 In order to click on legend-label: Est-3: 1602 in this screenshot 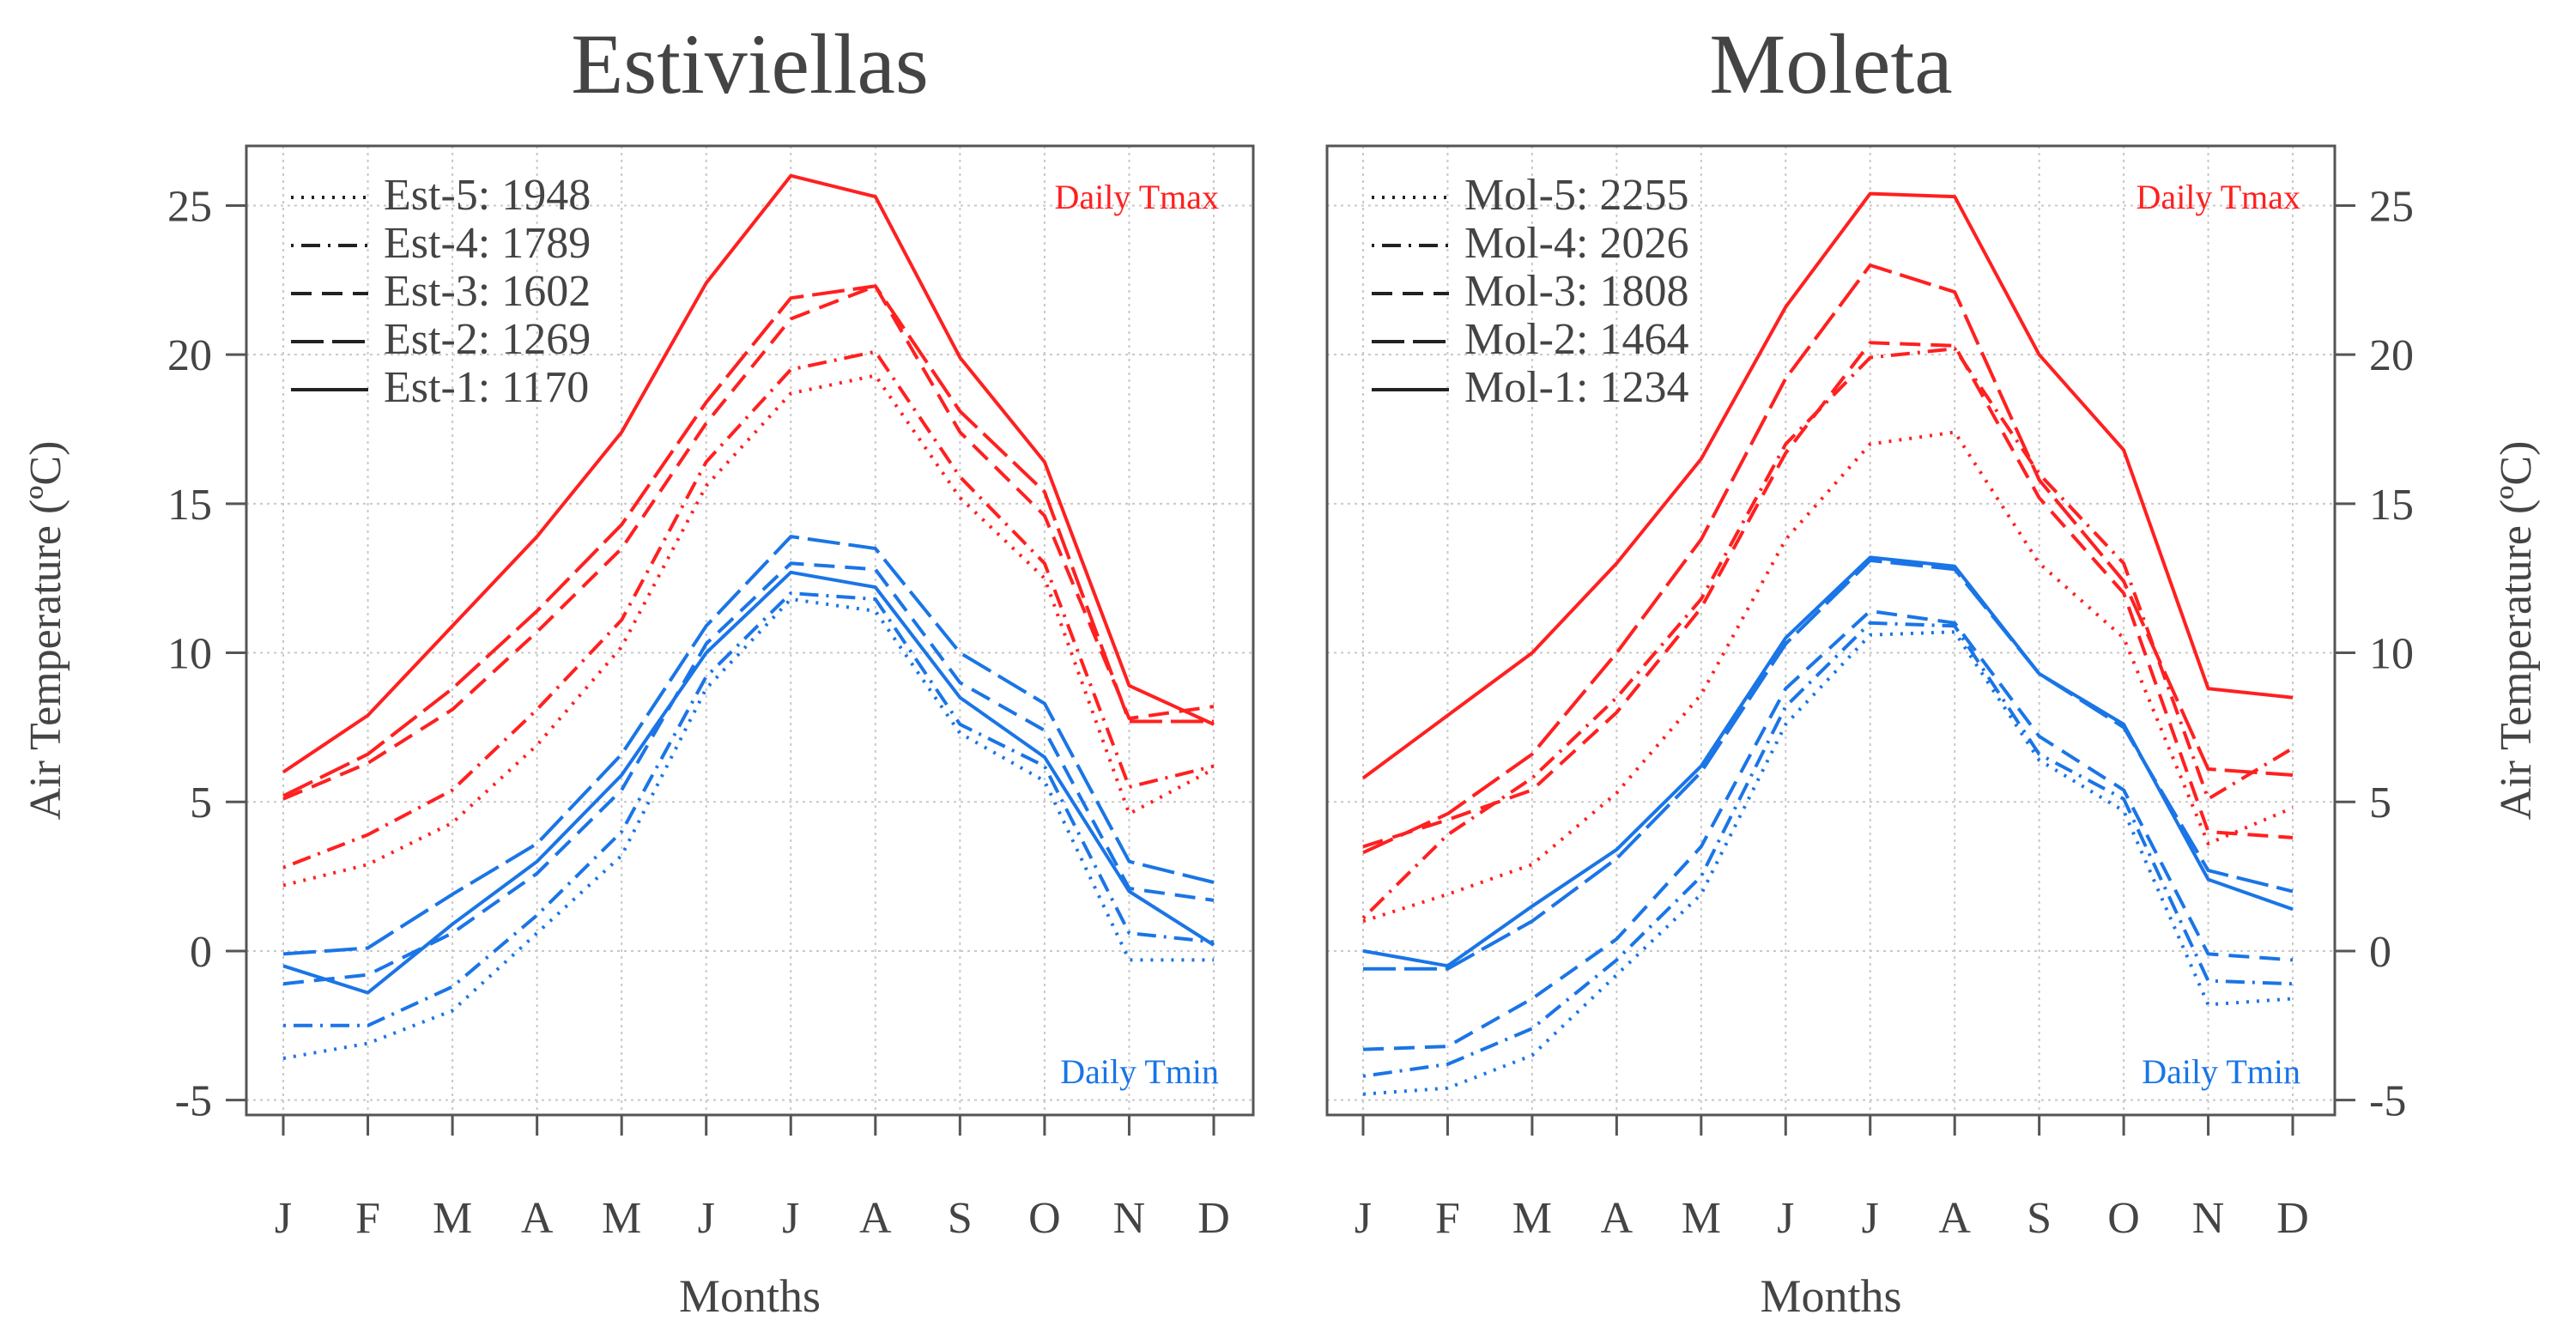, I will do `click(487, 291)`.